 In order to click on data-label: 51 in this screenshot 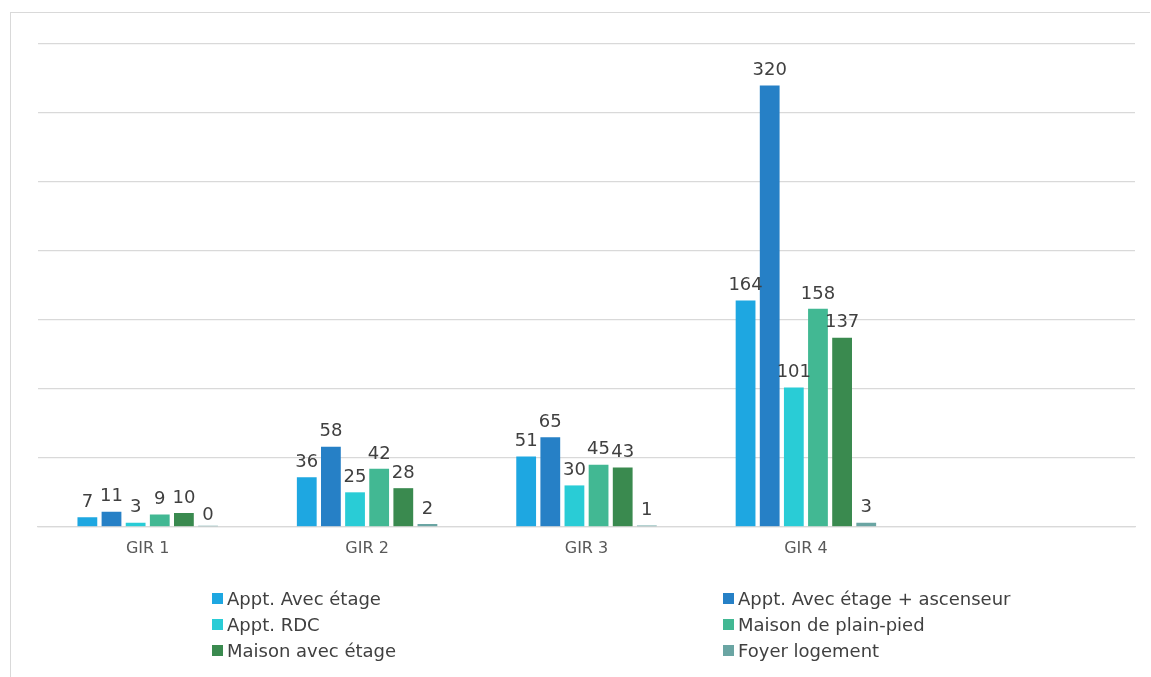, I will do `click(526, 440)`.